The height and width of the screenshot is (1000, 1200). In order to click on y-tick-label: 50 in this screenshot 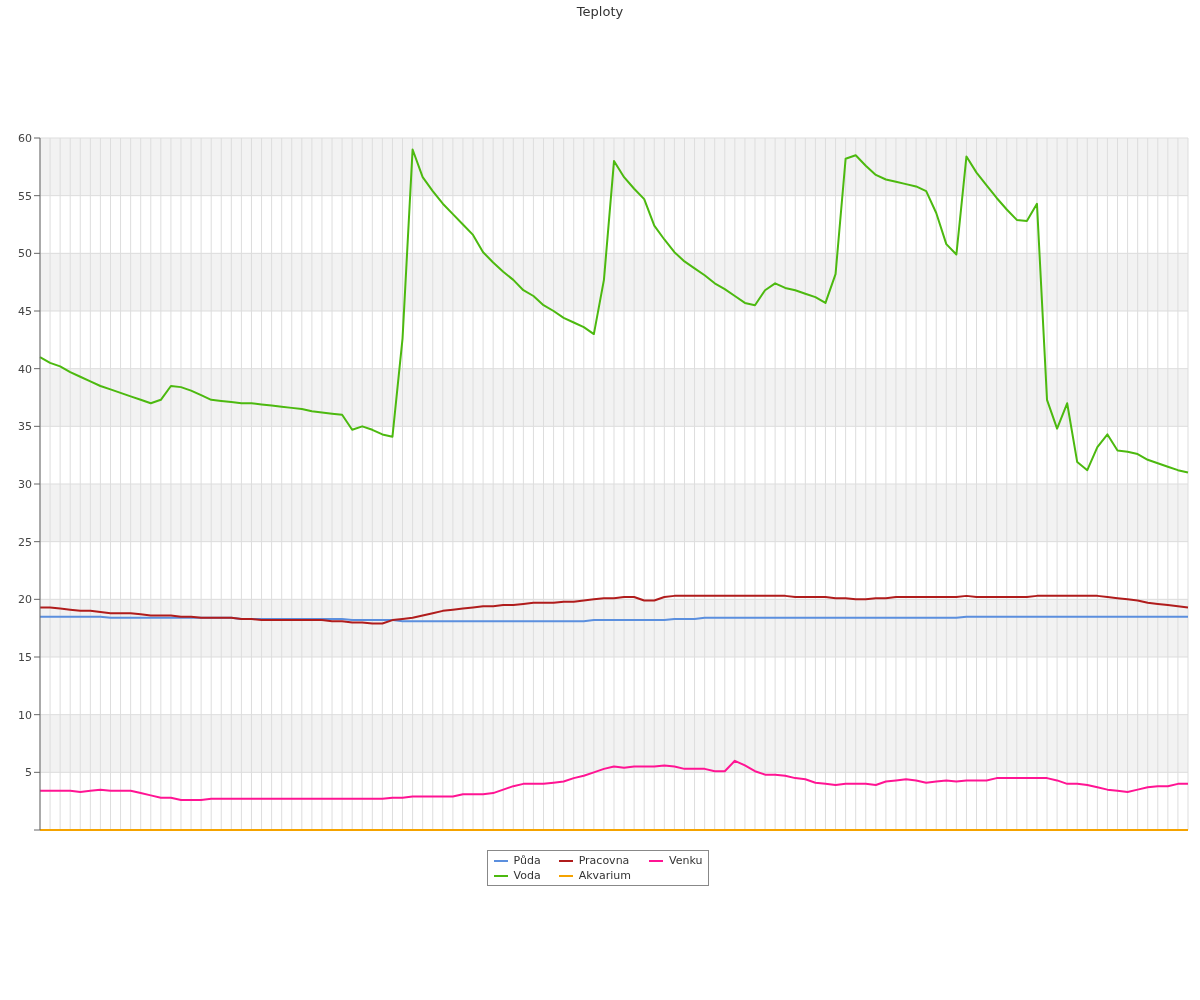, I will do `click(25, 254)`.